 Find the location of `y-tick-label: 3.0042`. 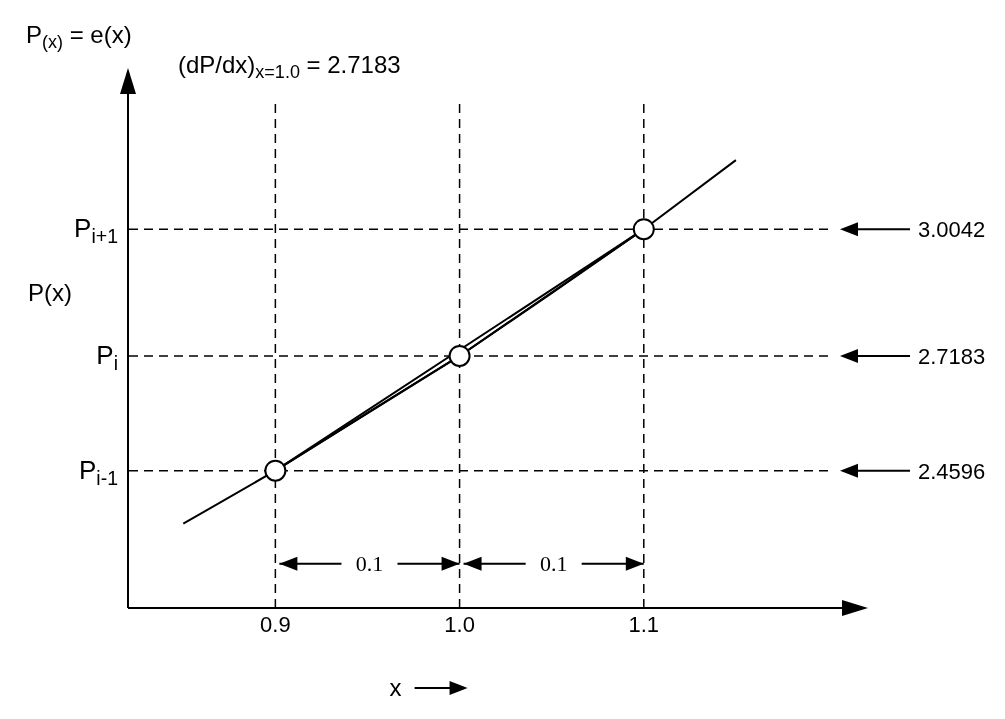

y-tick-label: 3.0042 is located at coordinates (952, 230).